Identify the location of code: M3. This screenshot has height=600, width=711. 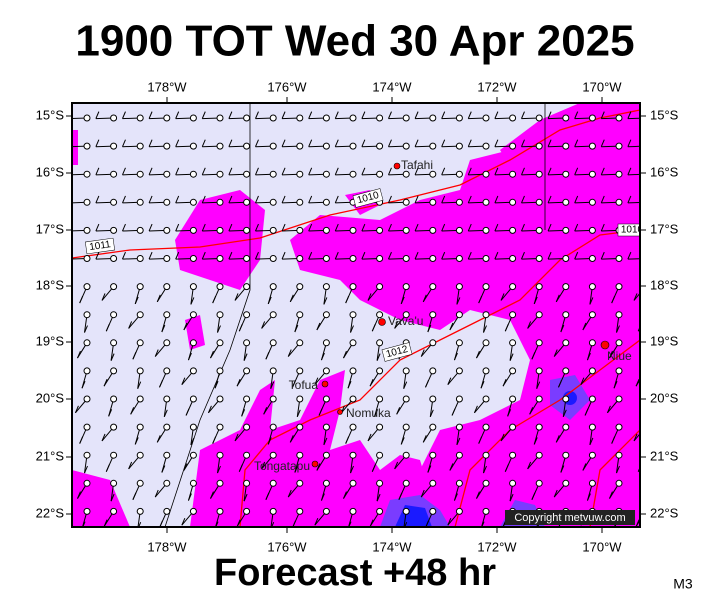
(683, 584).